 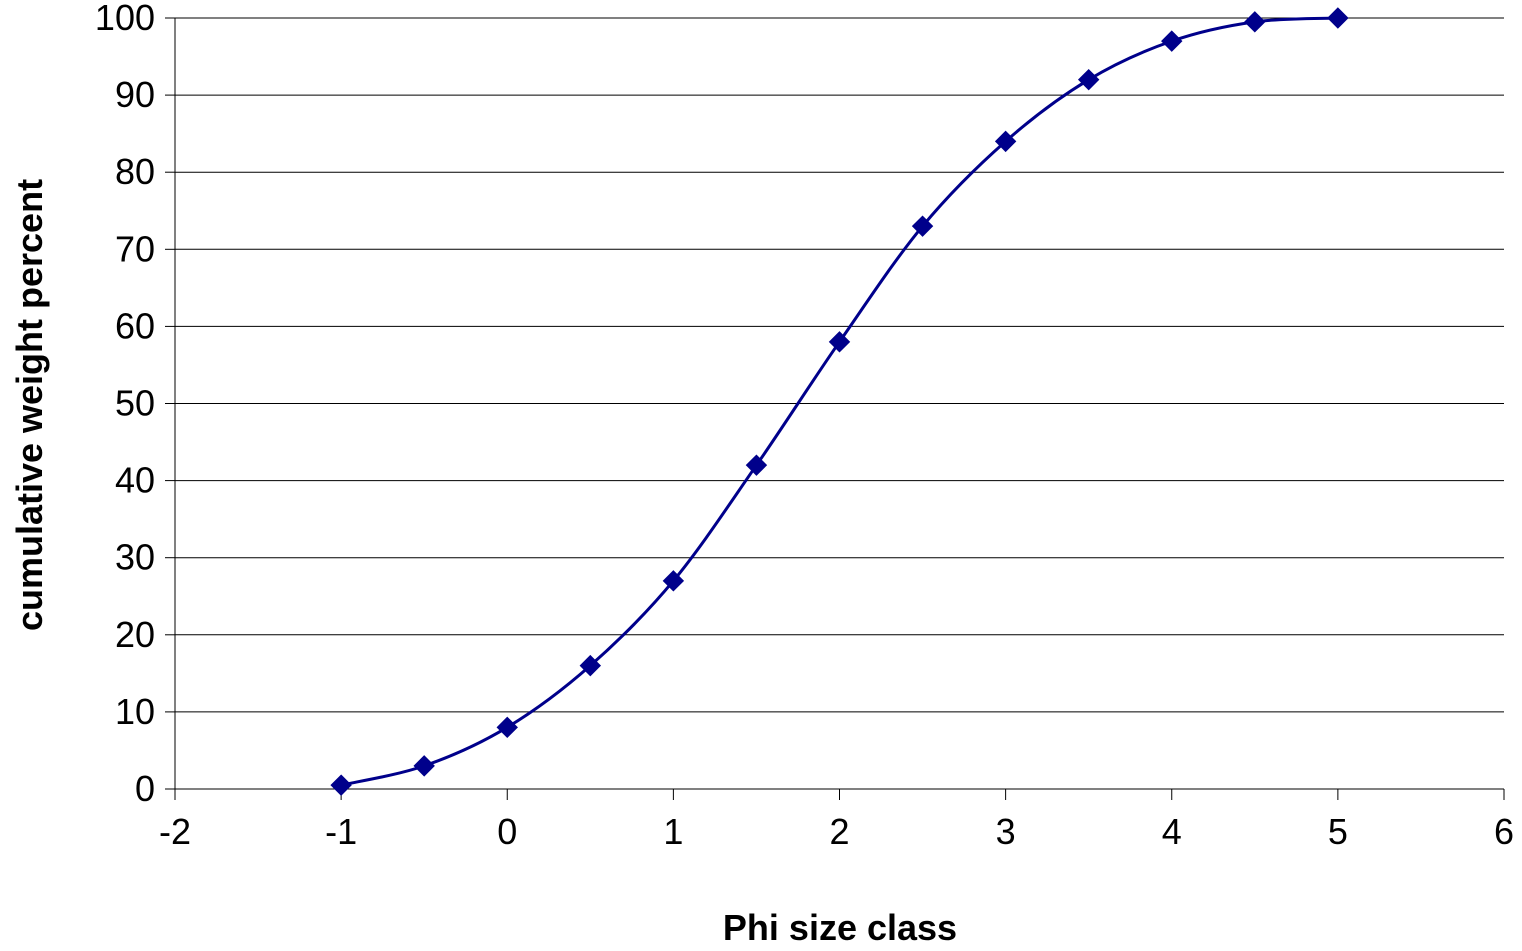 What do you see at coordinates (135, 480) in the screenshot?
I see `y-tick-label: 40` at bounding box center [135, 480].